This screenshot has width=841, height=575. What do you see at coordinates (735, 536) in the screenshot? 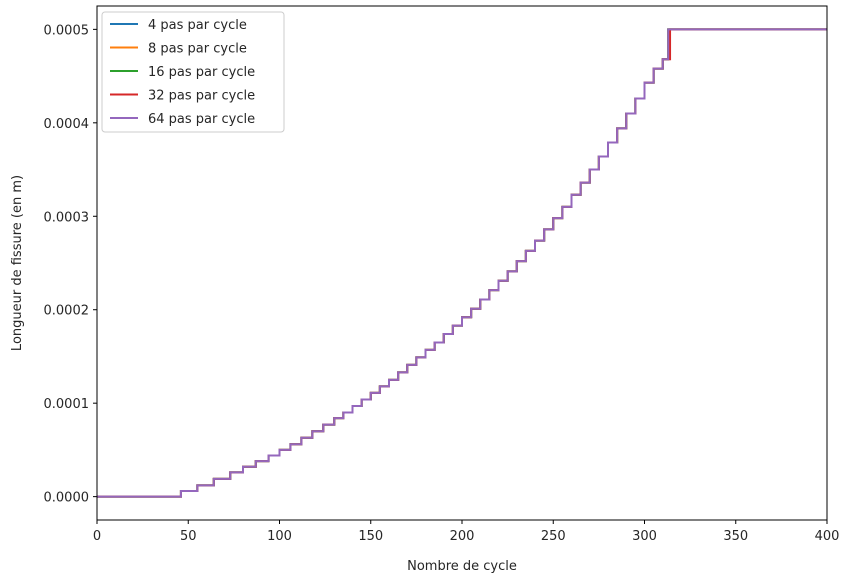
I see `x-tick-label: 350` at bounding box center [735, 536].